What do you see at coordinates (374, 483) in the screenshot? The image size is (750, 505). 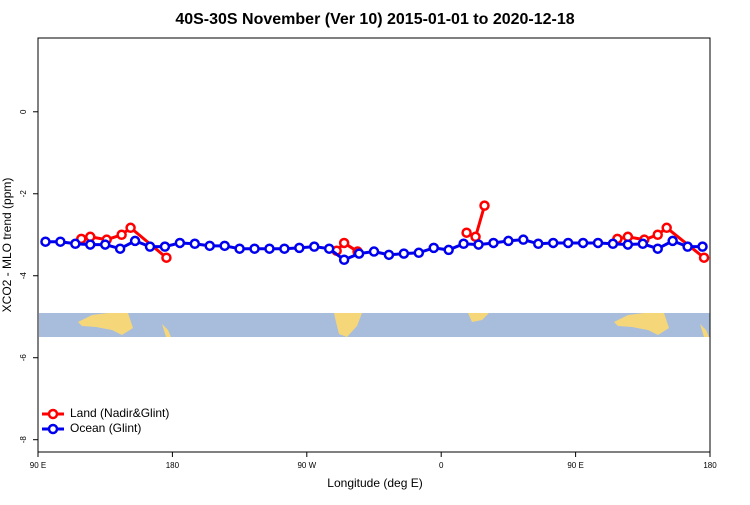 I see `x-axis-label: Longitude (deg E)` at bounding box center [374, 483].